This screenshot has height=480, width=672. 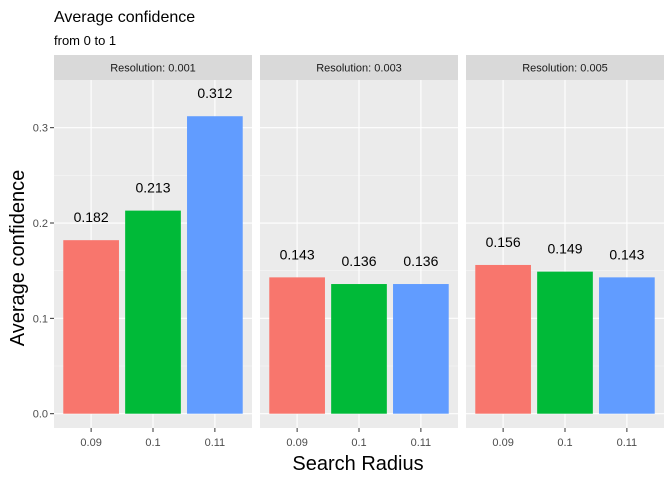 I want to click on data-label: 0.156, so click(x=503, y=242).